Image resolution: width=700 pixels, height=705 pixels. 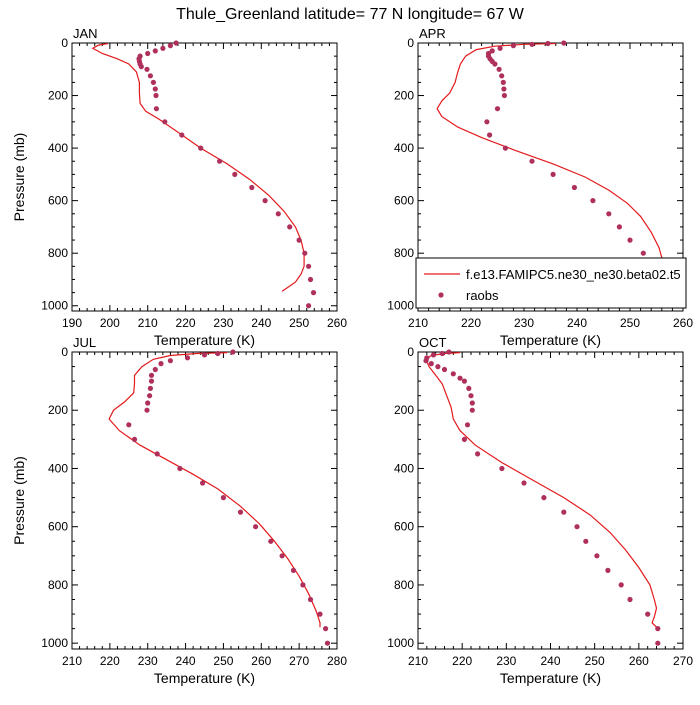 What do you see at coordinates (198, 167) in the screenshot?
I see `model-line` at bounding box center [198, 167].